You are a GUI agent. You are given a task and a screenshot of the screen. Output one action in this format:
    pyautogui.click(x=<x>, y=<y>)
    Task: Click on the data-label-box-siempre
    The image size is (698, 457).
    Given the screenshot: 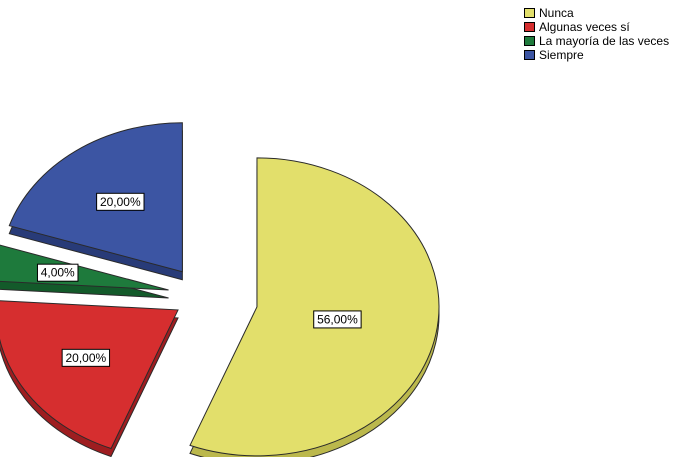 What is the action you would take?
    pyautogui.click(x=120, y=201)
    